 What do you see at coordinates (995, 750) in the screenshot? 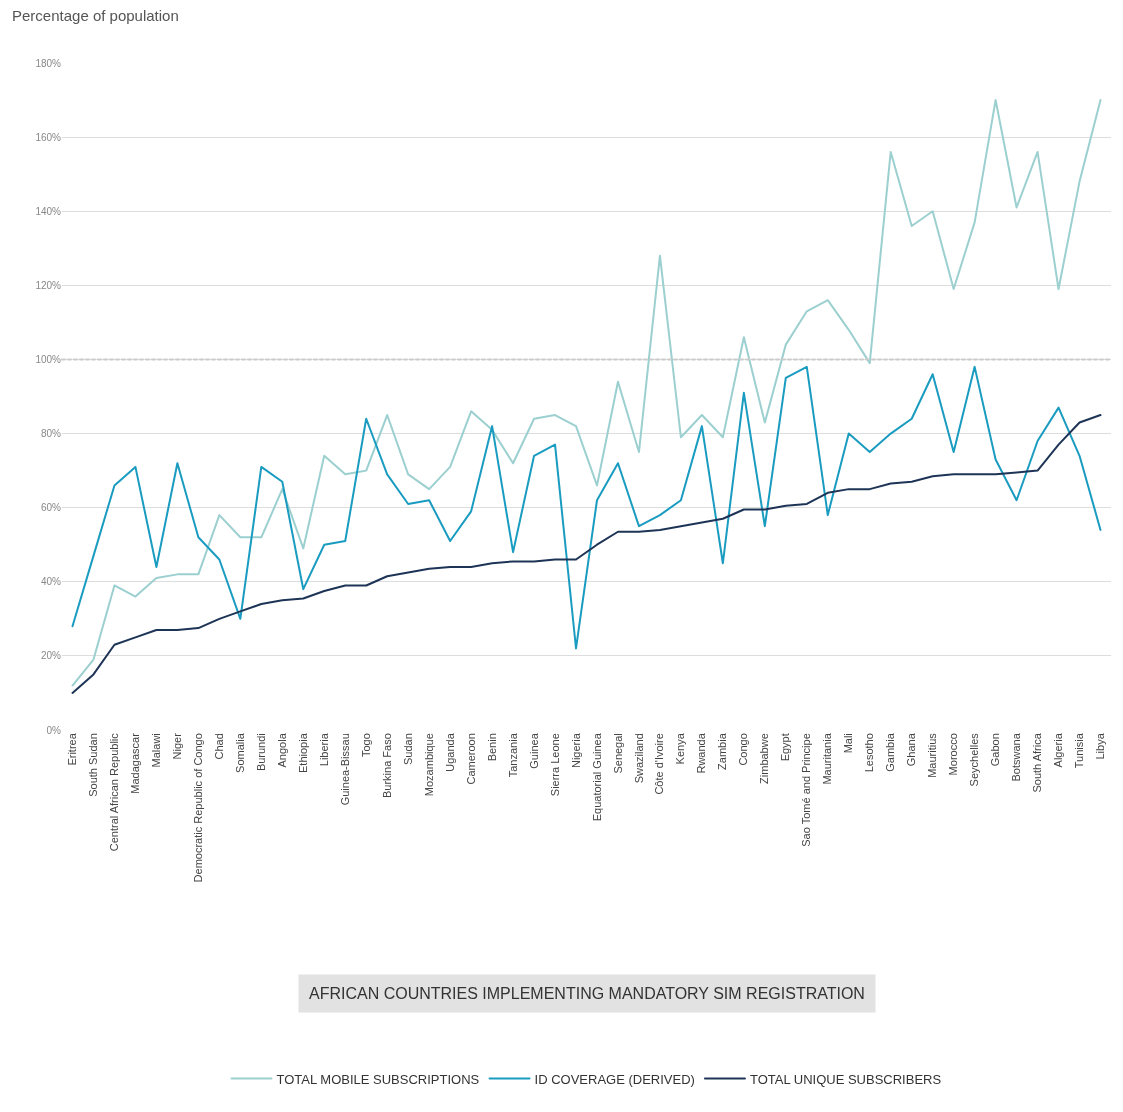
I see `x-tick-label: Gabon` at bounding box center [995, 750].